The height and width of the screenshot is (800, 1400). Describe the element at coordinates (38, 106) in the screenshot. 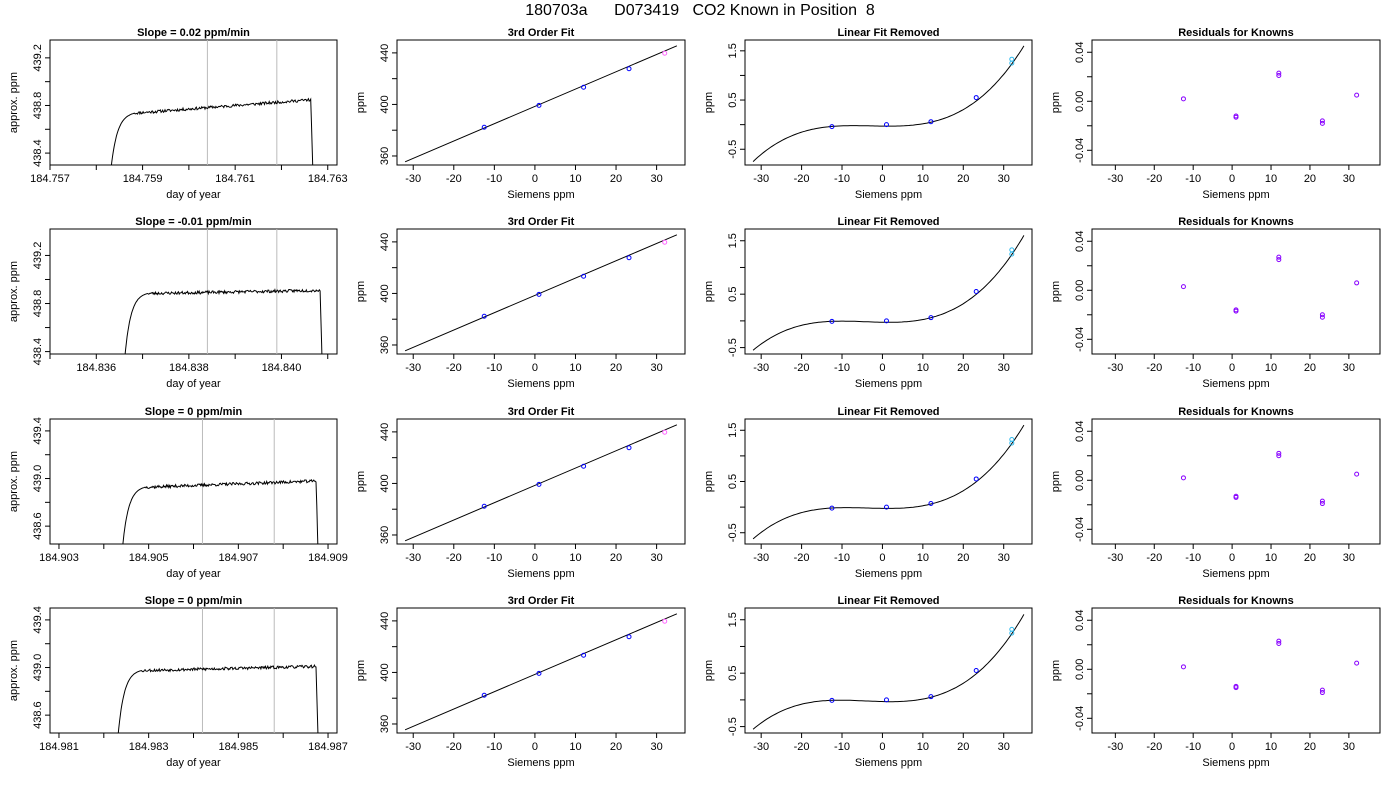

I see `y-tick-label: 438.8` at that location.